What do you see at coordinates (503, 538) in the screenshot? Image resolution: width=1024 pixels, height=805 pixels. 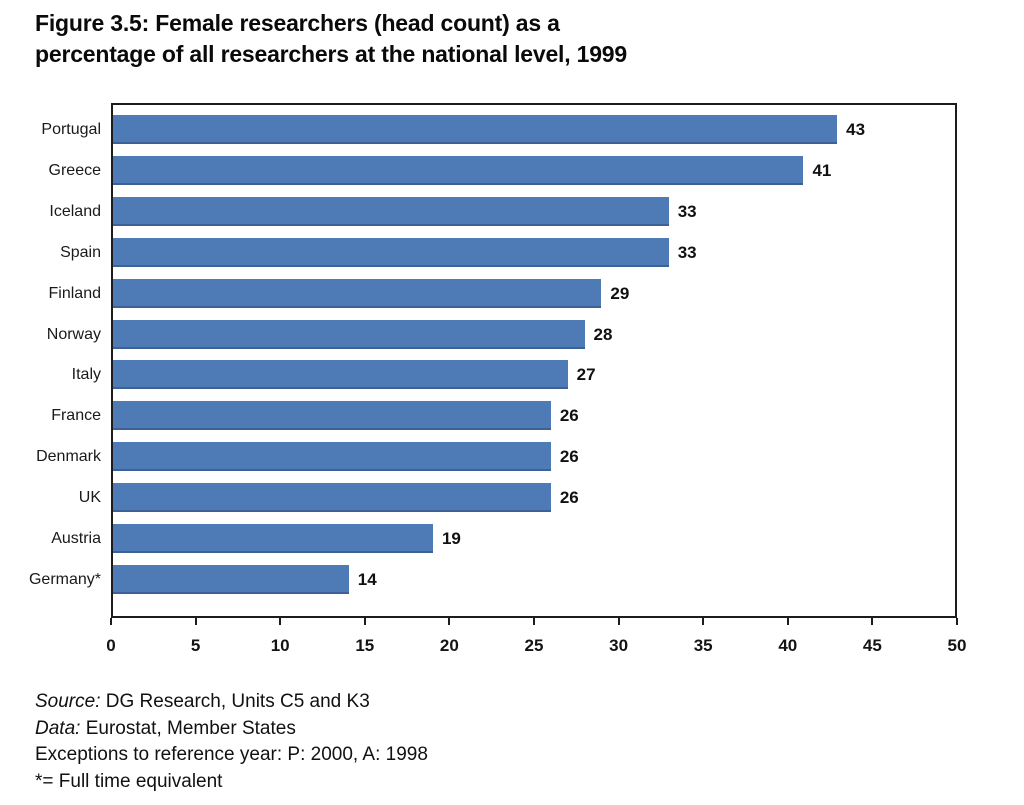 I see `bar-row: Austria 19` at bounding box center [503, 538].